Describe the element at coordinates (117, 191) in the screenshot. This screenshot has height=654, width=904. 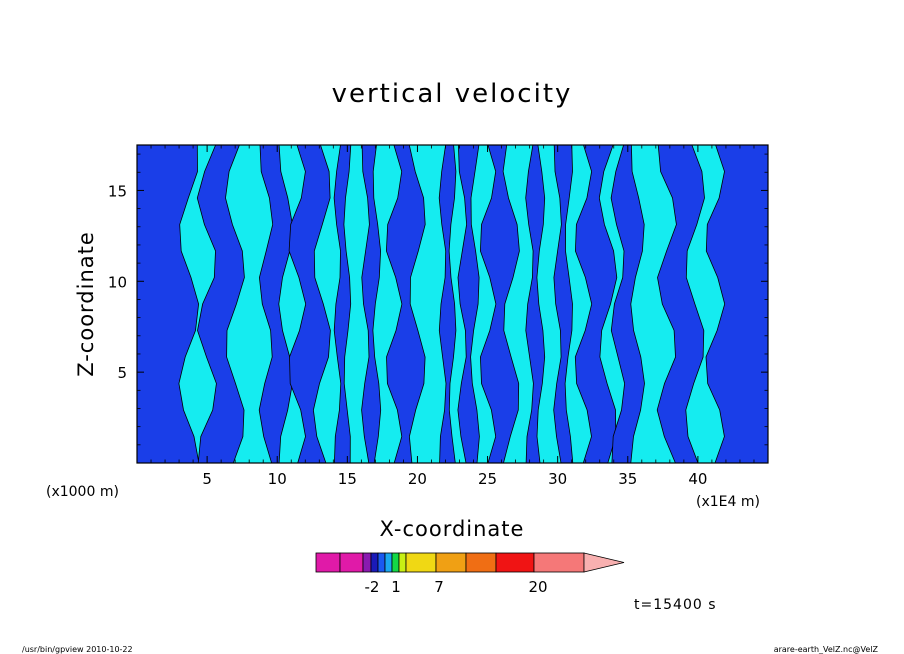
I see `y-tick-label: 15` at that location.